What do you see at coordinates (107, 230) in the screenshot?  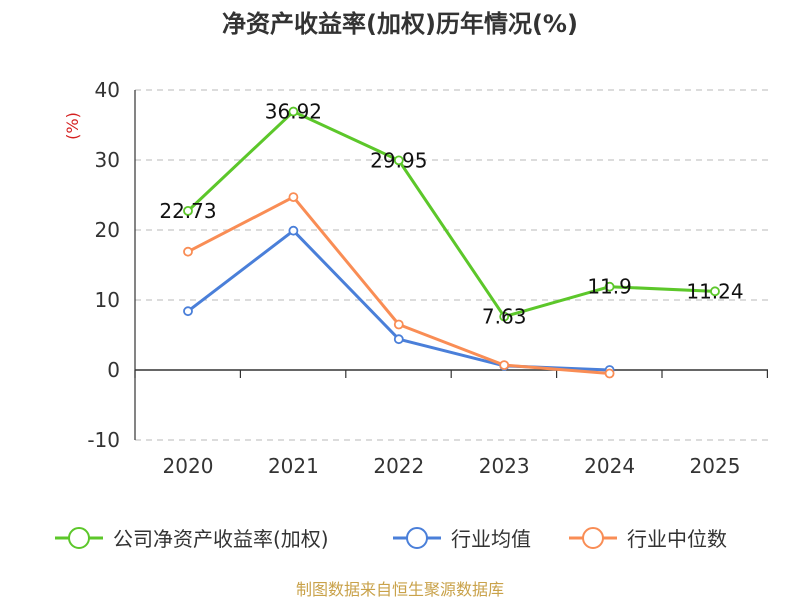 I see `y-tick-label: 20` at bounding box center [107, 230].